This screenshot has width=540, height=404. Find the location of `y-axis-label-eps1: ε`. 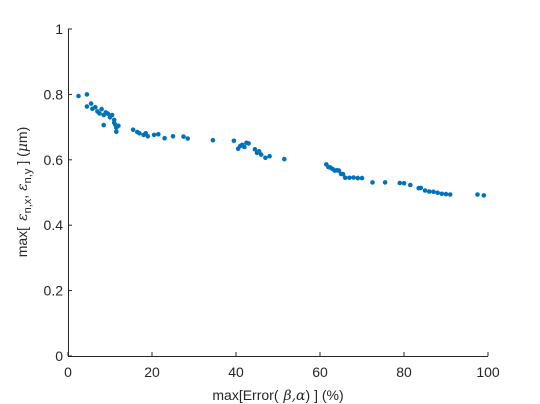

y-axis-label-eps1: ε is located at coordinates (23, 217).